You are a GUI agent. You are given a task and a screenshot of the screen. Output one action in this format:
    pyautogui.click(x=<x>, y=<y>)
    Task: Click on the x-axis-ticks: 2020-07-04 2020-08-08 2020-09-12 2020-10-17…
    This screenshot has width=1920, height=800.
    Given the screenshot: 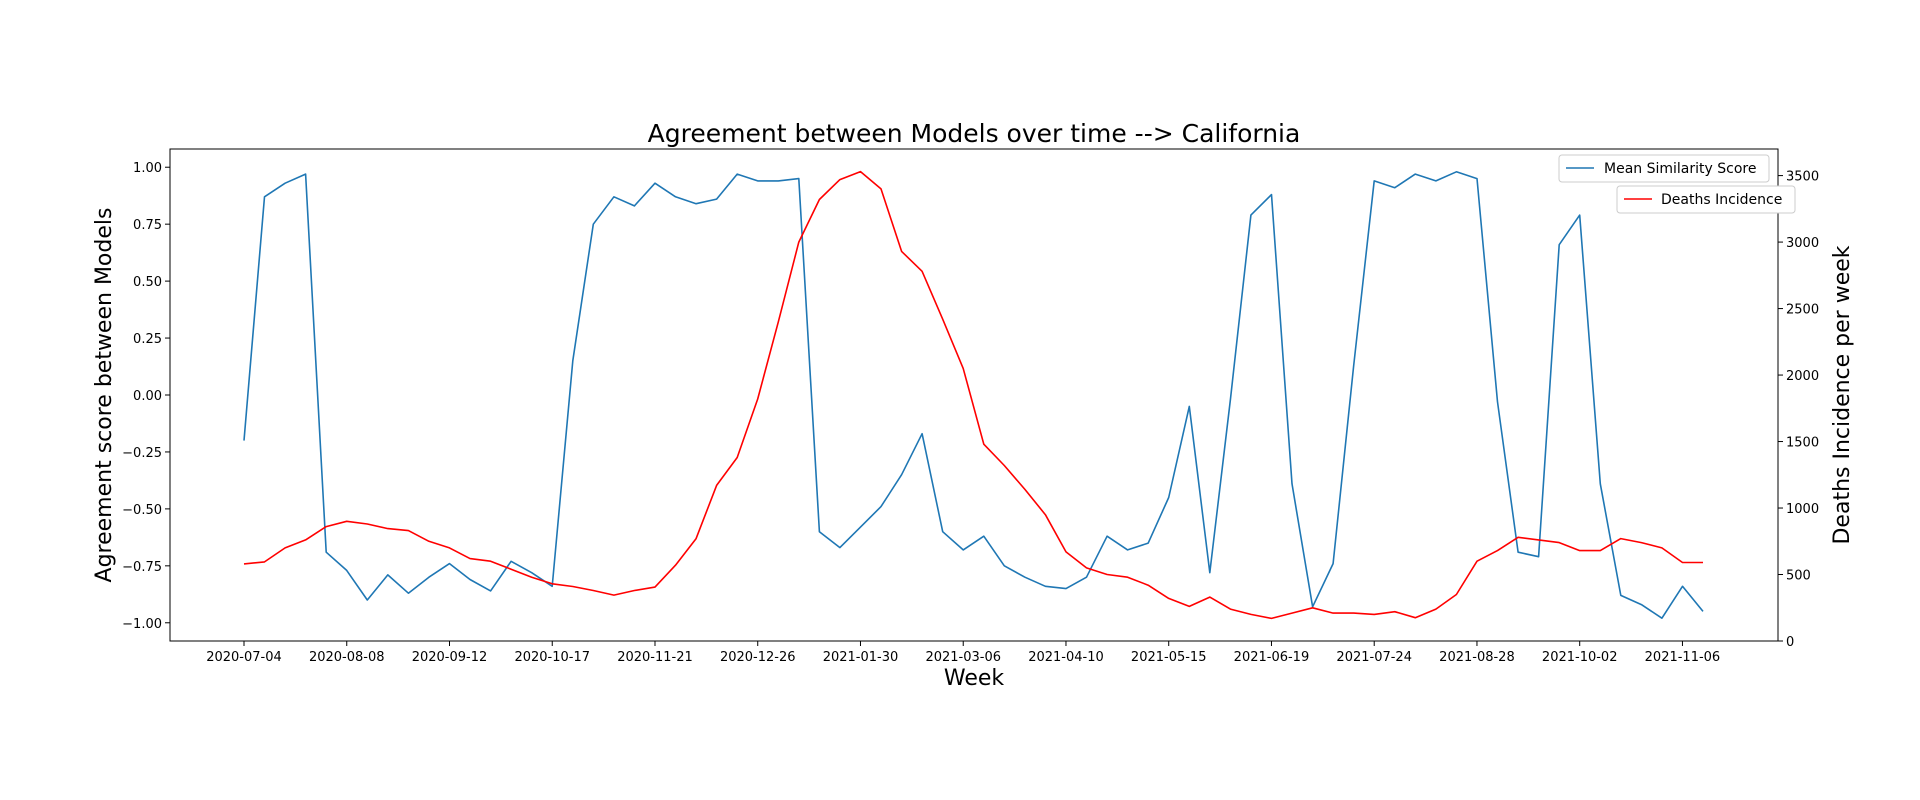 What is the action you would take?
    pyautogui.click(x=963, y=653)
    